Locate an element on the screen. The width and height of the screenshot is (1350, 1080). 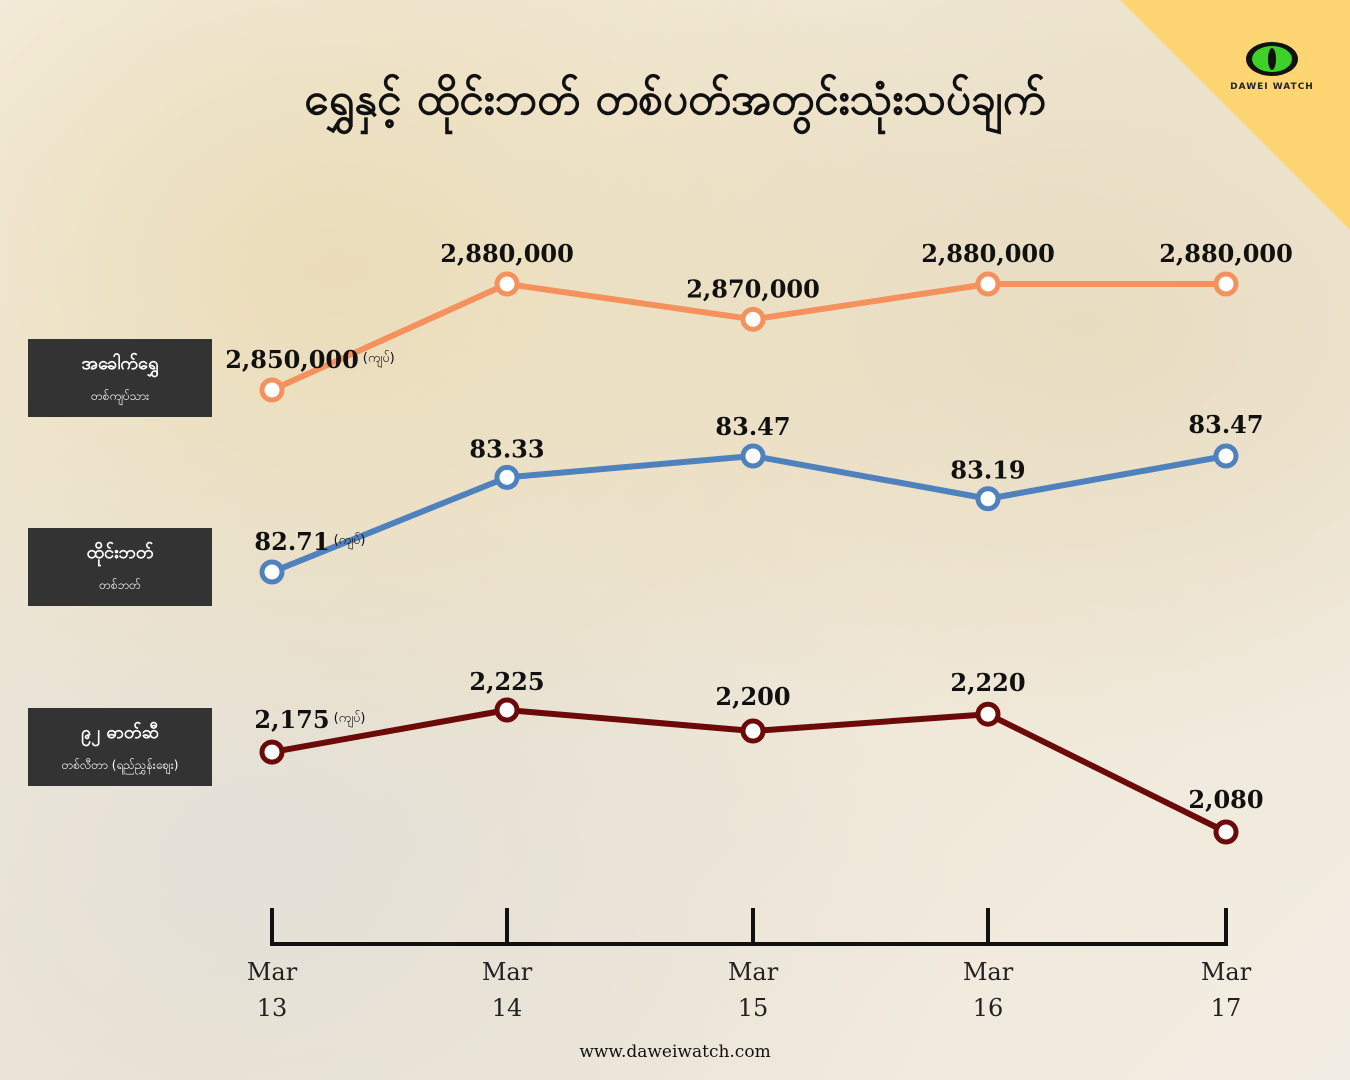
series-label-gold: အခေါက်ရွှေ တစ်ကျပ်သား is located at coordinates (120, 378).